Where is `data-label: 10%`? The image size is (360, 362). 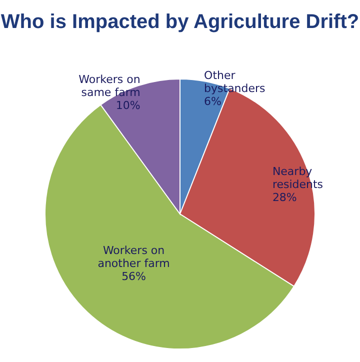 data-label: 10% is located at coordinates (128, 105).